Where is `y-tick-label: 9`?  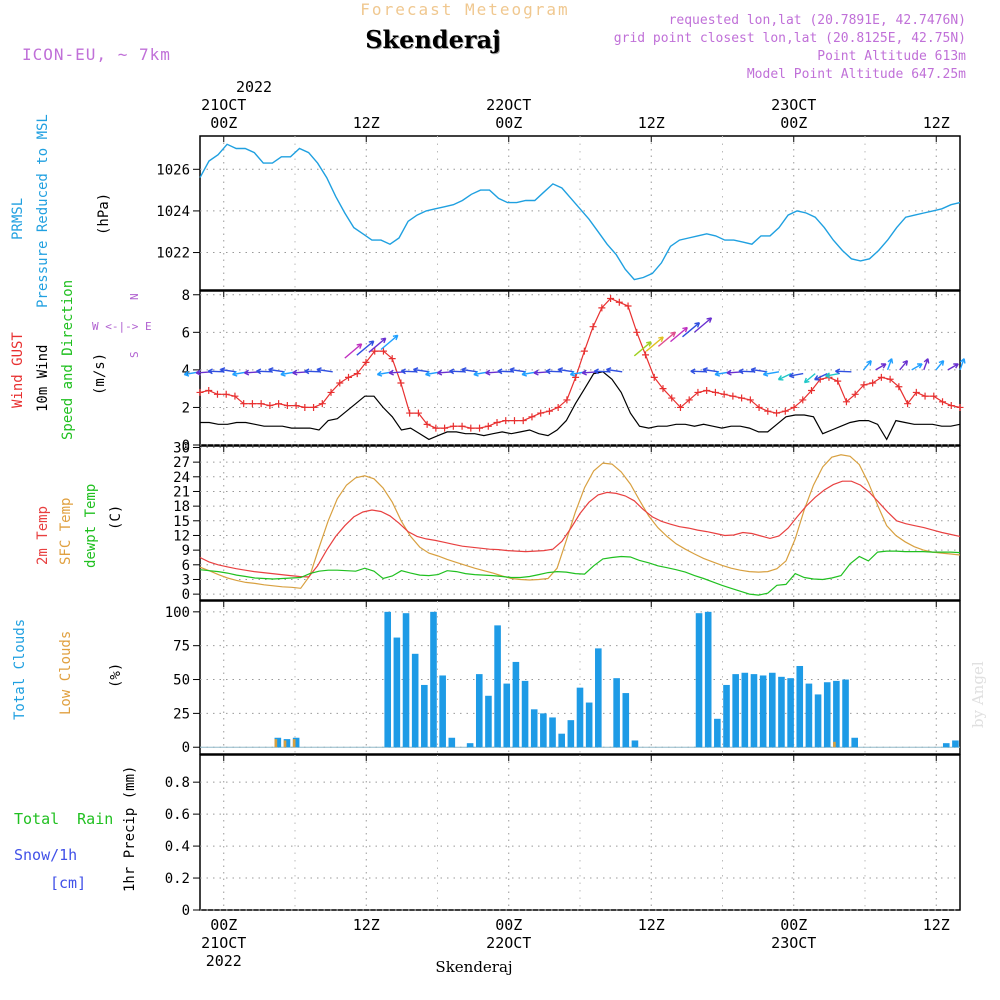
y-tick-label: 9 is located at coordinates (186, 551).